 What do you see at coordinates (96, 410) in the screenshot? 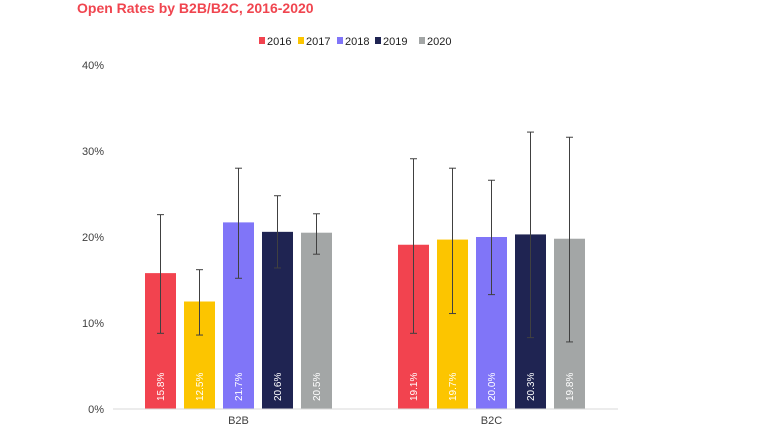
I see `y-tick-label: 0%` at bounding box center [96, 410].